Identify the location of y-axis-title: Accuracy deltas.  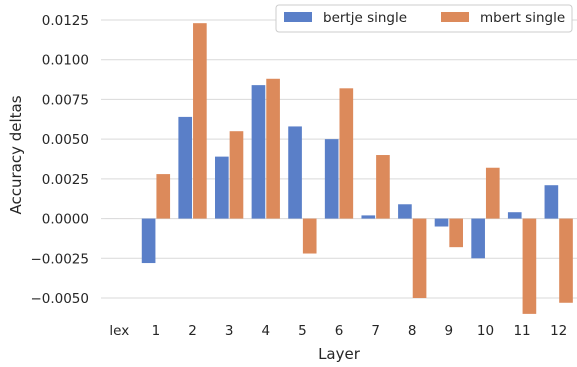
(16, 154).